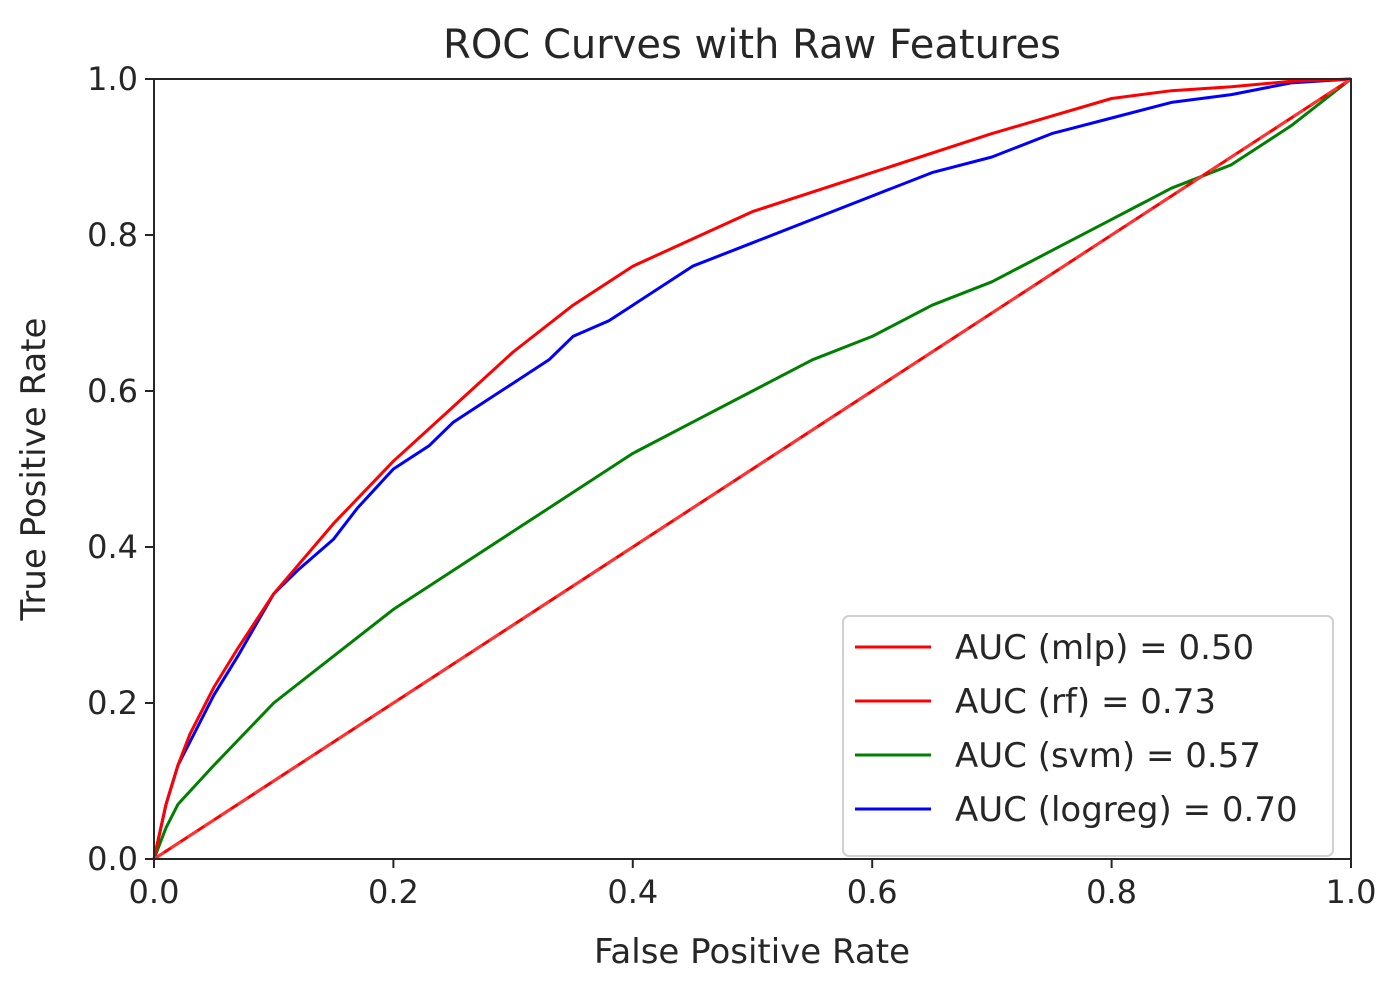 This screenshot has height=990, width=1392. I want to click on y-tick-label: 0.4, so click(112, 547).